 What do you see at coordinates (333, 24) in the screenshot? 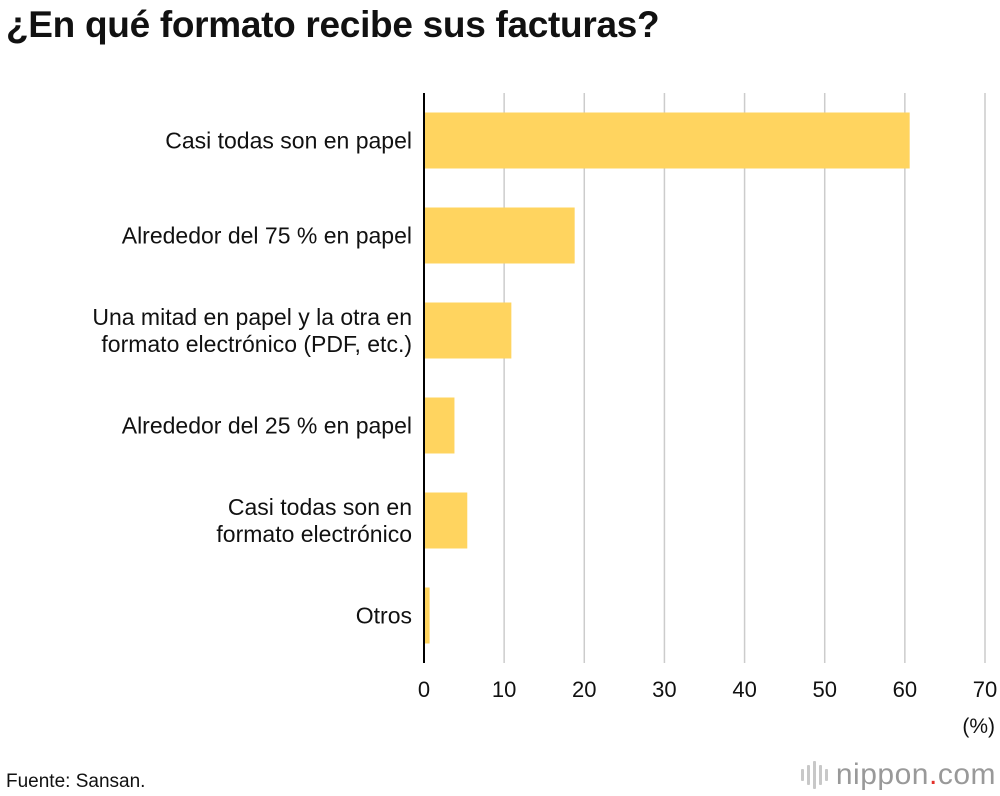
I see `chart-title: ¿En qué formato recibe sus facturas?` at bounding box center [333, 24].